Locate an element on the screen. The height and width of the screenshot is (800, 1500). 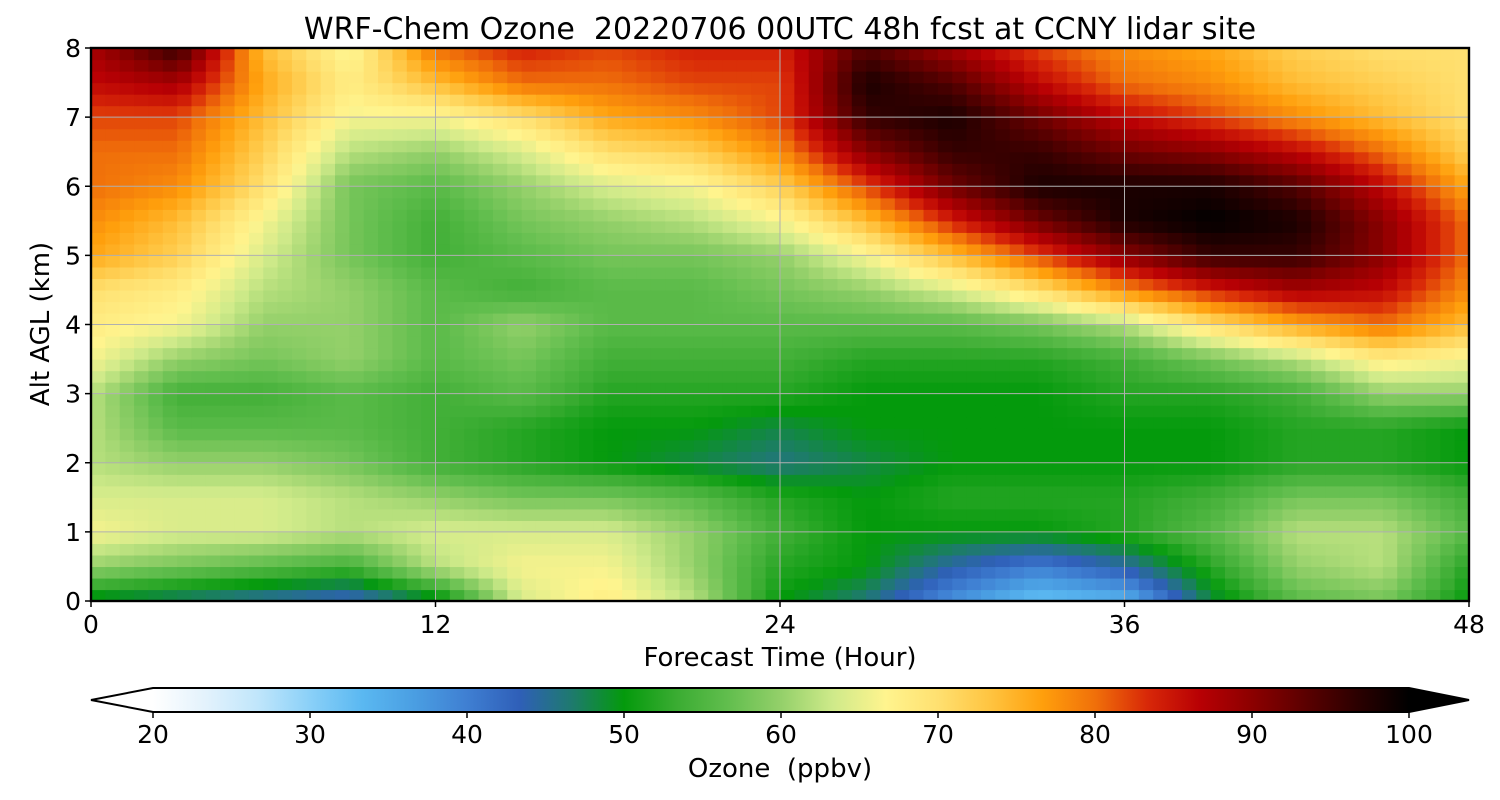
colorbar-ticks: 20 30 40 50 60 70 80 90 100 is located at coordinates (785, 730).